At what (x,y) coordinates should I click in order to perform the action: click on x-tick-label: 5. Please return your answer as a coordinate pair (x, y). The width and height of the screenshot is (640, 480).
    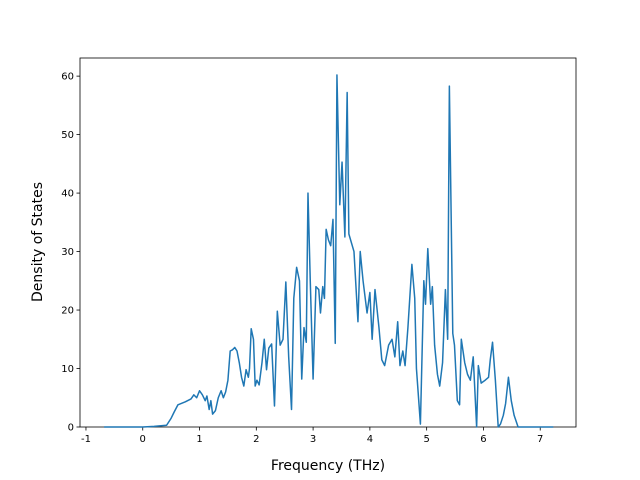
    Looking at the image, I should click on (426, 439).